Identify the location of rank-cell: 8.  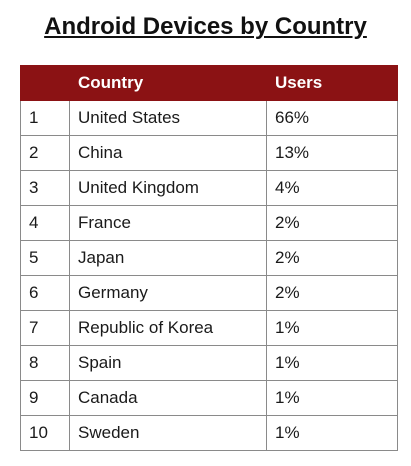
(45, 363).